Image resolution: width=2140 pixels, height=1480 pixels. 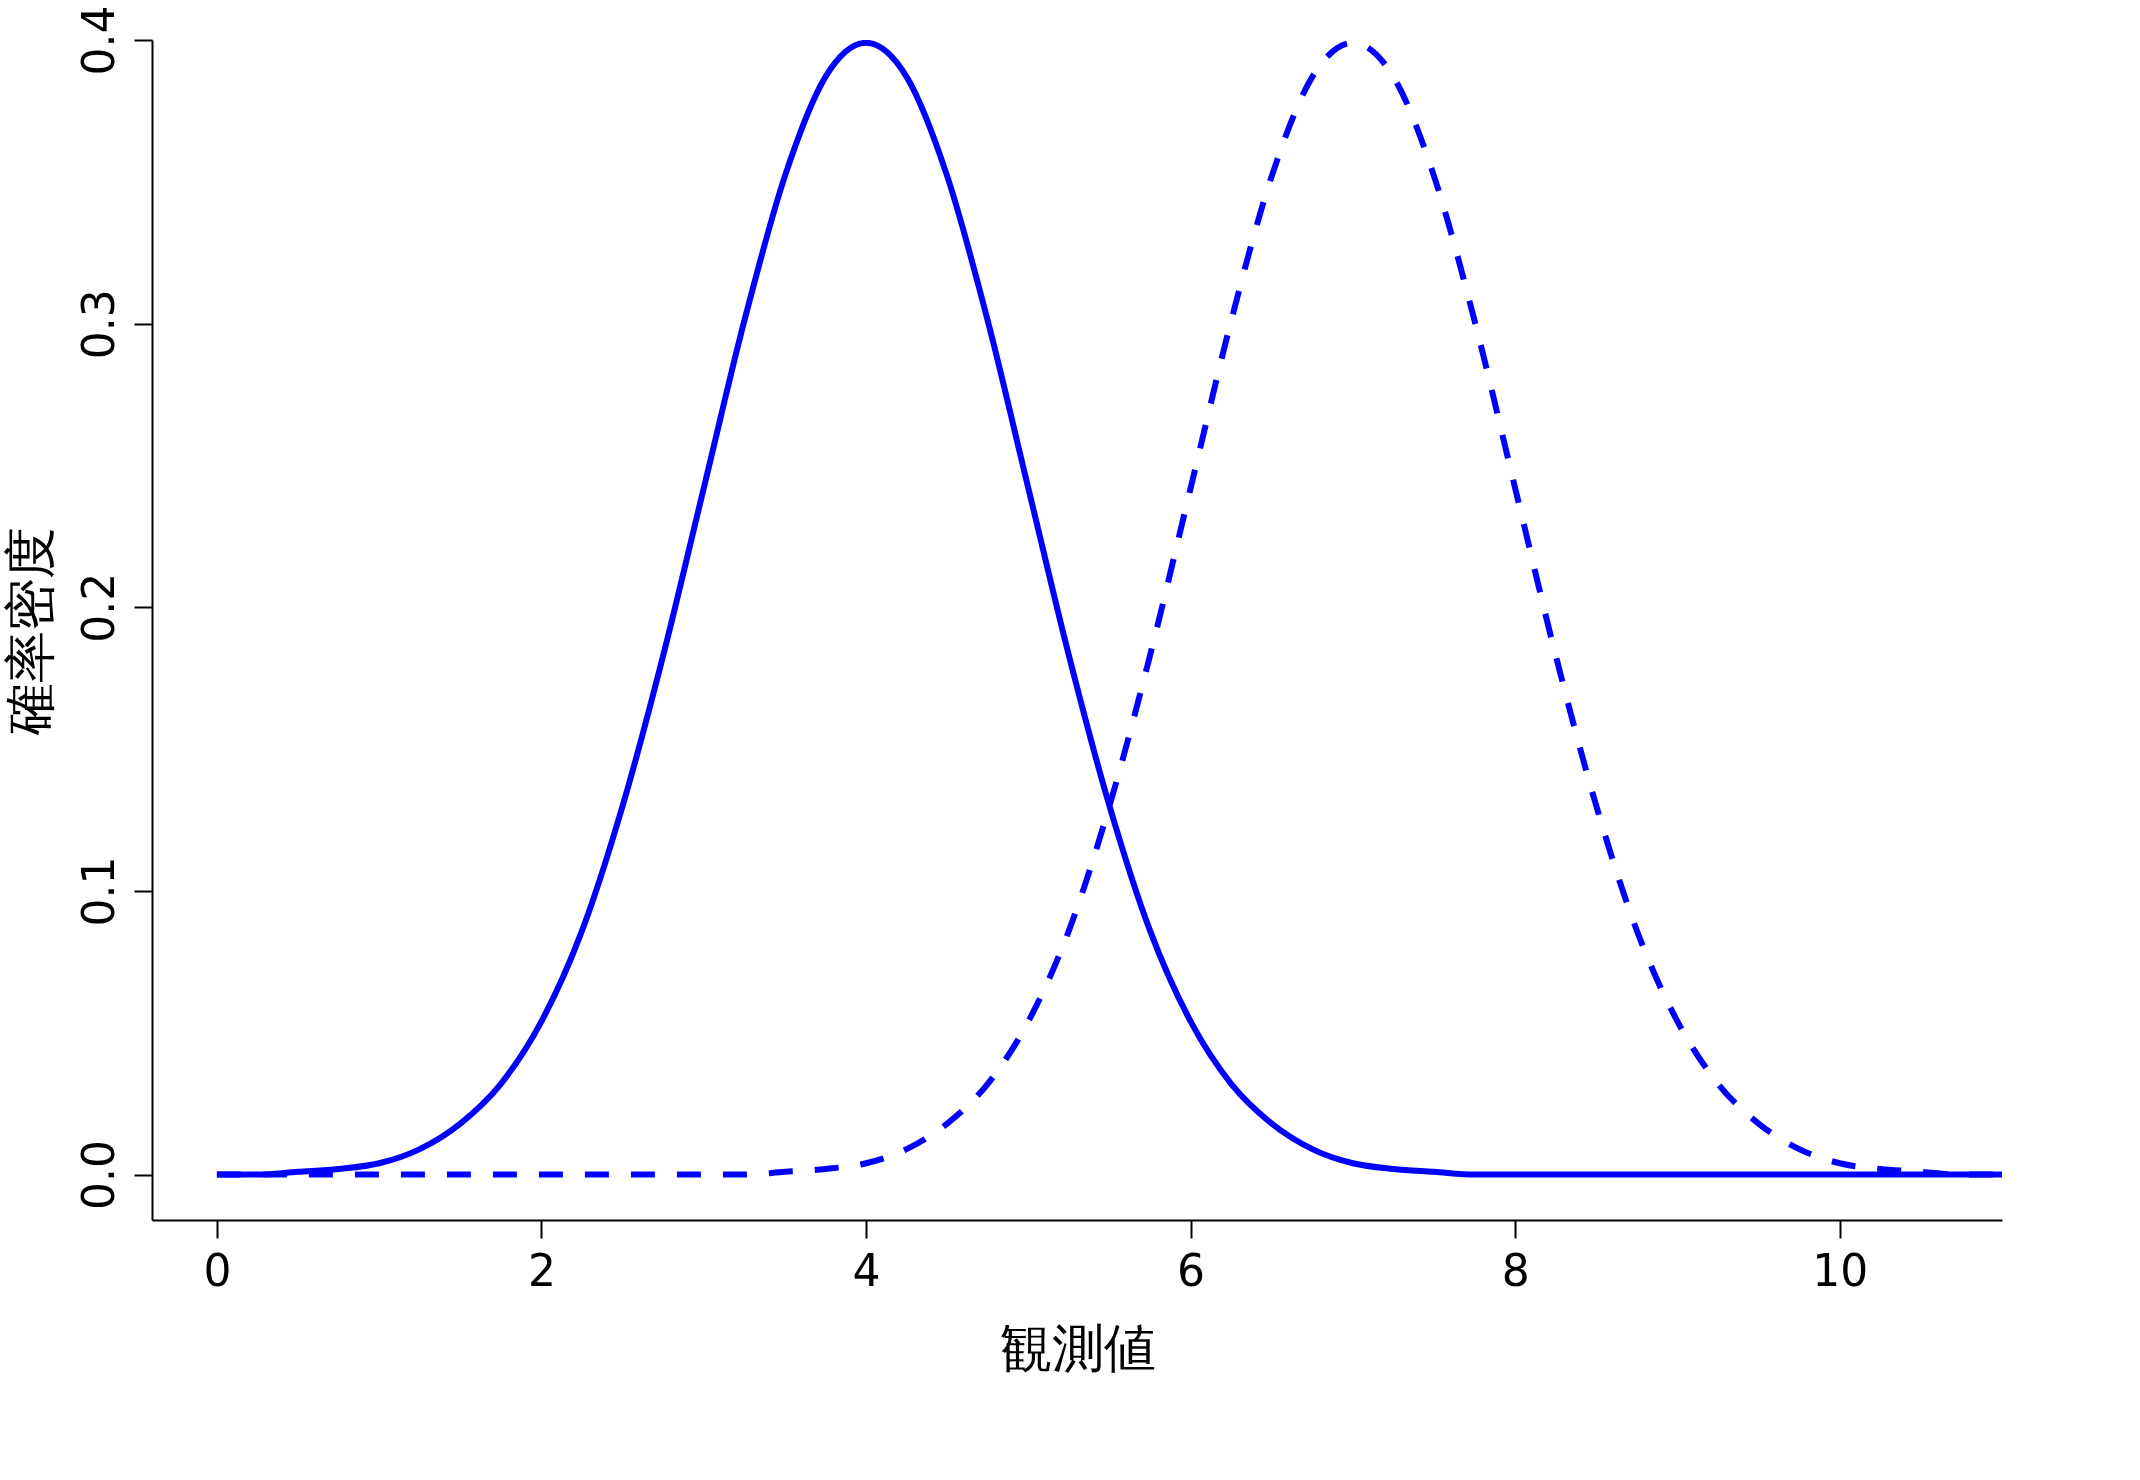 What do you see at coordinates (866, 1270) in the screenshot?
I see `x-tick-label: 4` at bounding box center [866, 1270].